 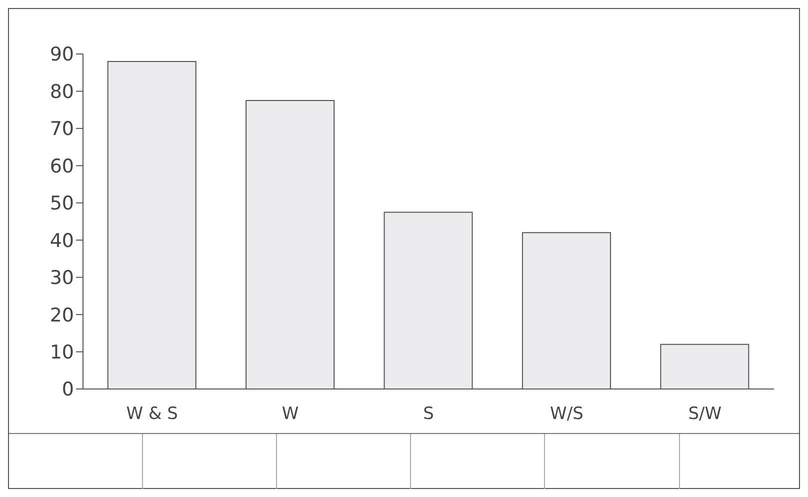 I want to click on x-tick-label: W, so click(x=290, y=414).